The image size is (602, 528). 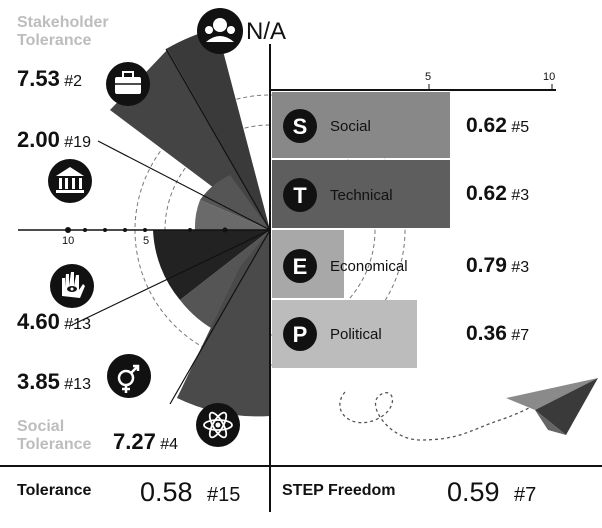 I want to click on step-label-economical: Economical, so click(x=369, y=266).